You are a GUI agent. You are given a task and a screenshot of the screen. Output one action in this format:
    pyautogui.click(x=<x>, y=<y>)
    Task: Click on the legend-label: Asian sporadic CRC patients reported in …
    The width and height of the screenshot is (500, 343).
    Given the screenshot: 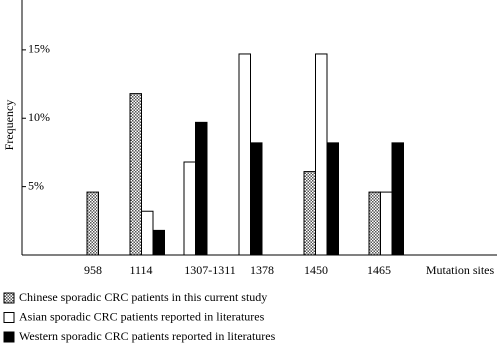 What is the action you would take?
    pyautogui.click(x=142, y=316)
    